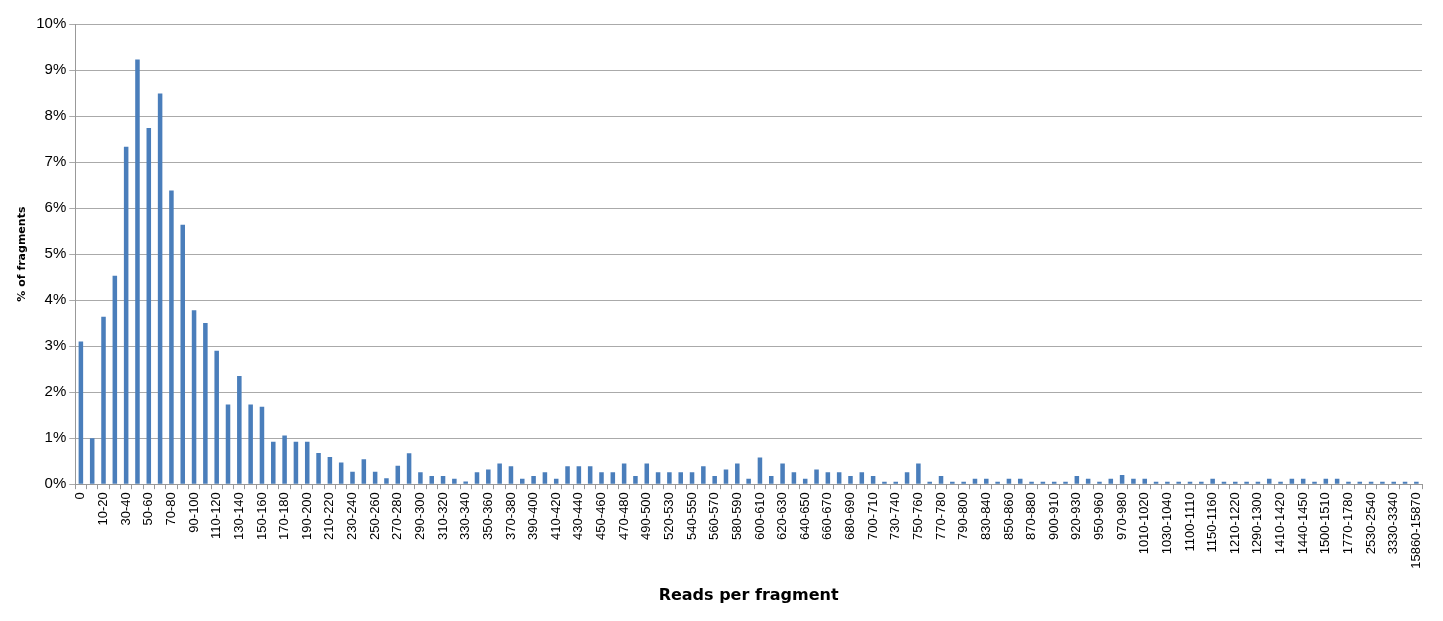 The height and width of the screenshot is (621, 1443). Describe the element at coordinates (1189, 522) in the screenshot. I see `x-tick-label: 1100-1110` at that location.